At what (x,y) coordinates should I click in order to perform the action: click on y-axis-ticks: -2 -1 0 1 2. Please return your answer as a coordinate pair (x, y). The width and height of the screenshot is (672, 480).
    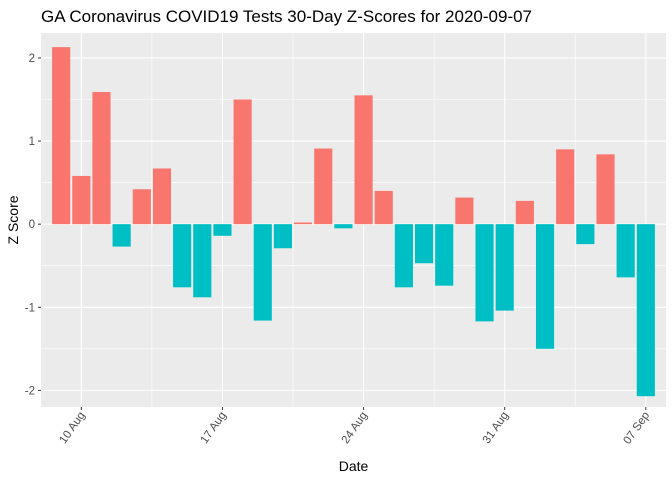
    Looking at the image, I should click on (33, 225).